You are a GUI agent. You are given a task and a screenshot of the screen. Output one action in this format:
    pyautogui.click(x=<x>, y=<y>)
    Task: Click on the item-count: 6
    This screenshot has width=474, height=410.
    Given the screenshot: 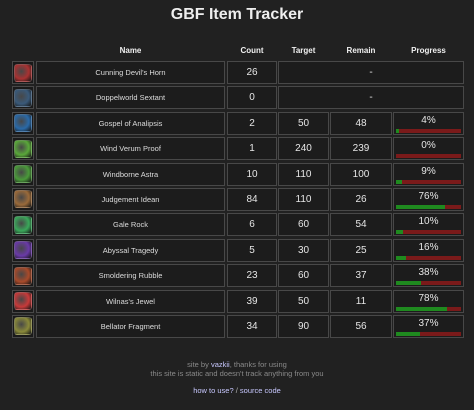 What is the action you would take?
    pyautogui.click(x=252, y=225)
    